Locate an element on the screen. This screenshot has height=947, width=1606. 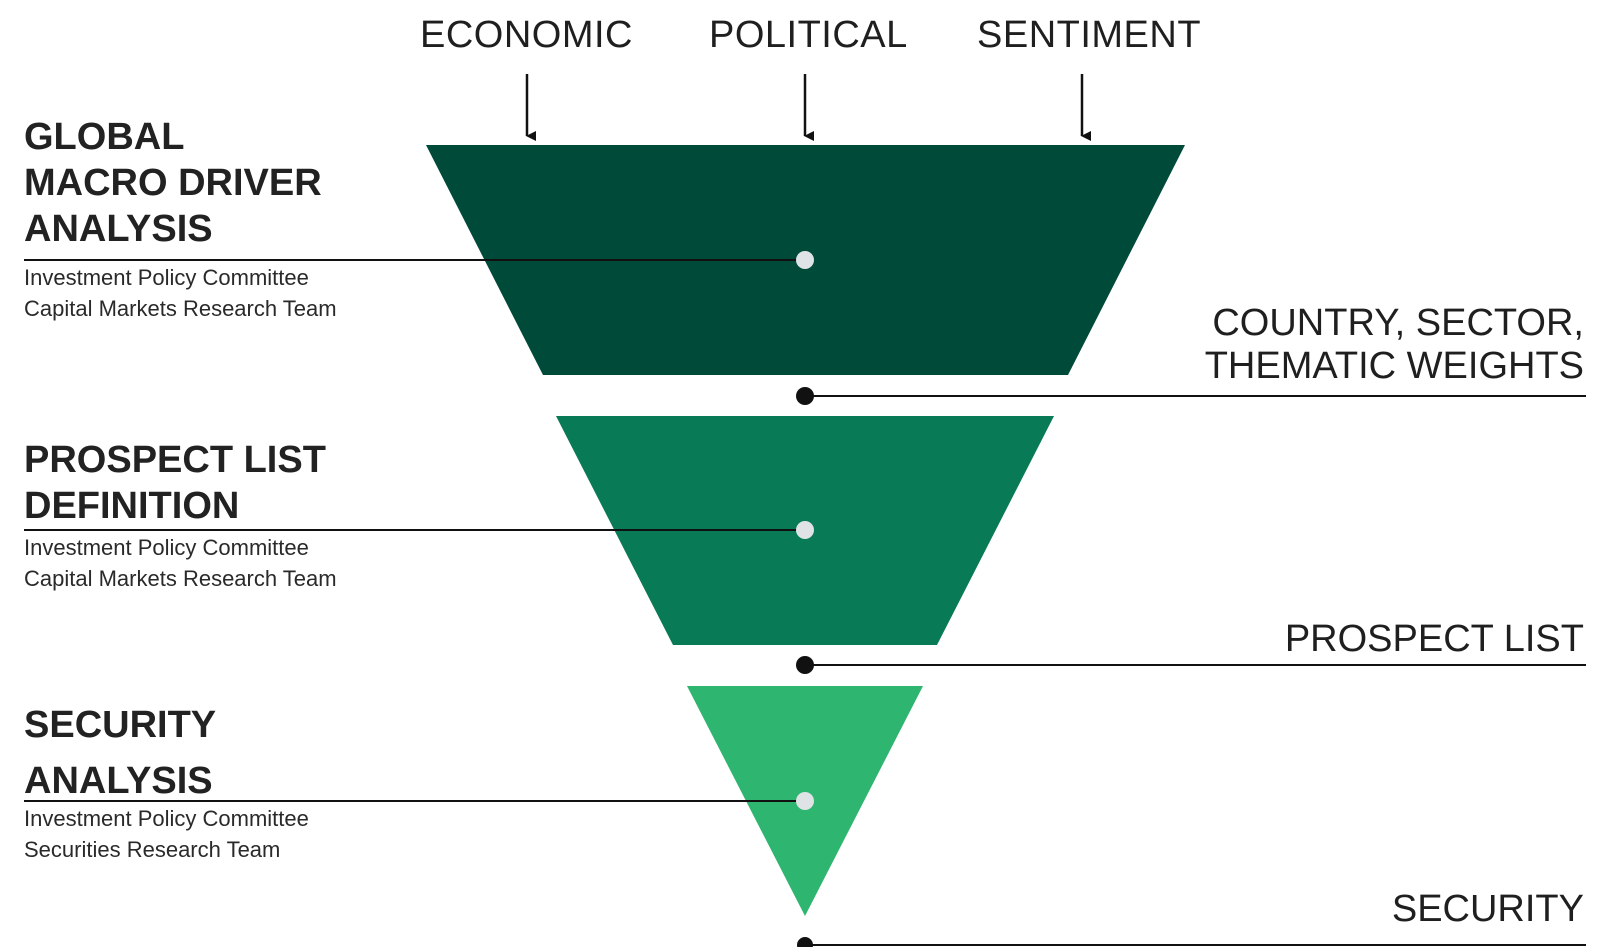
stage-security-title-line: SECURITY is located at coordinates (120, 725).